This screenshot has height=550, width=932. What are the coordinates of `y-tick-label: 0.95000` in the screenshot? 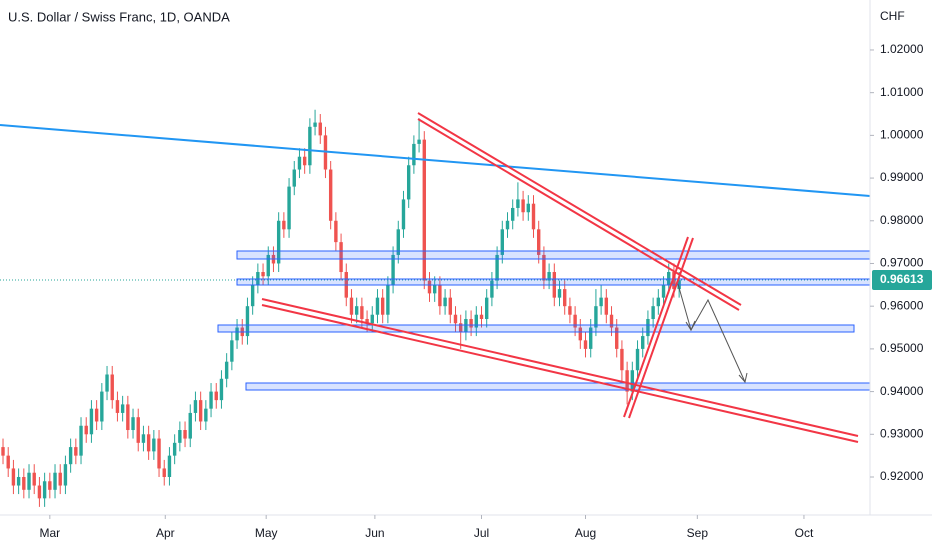 It's located at (902, 348).